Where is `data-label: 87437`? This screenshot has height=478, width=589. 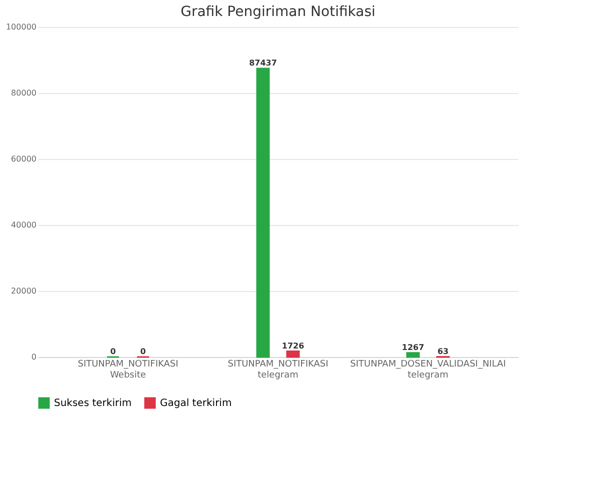
data-label: 87437 is located at coordinates (263, 63).